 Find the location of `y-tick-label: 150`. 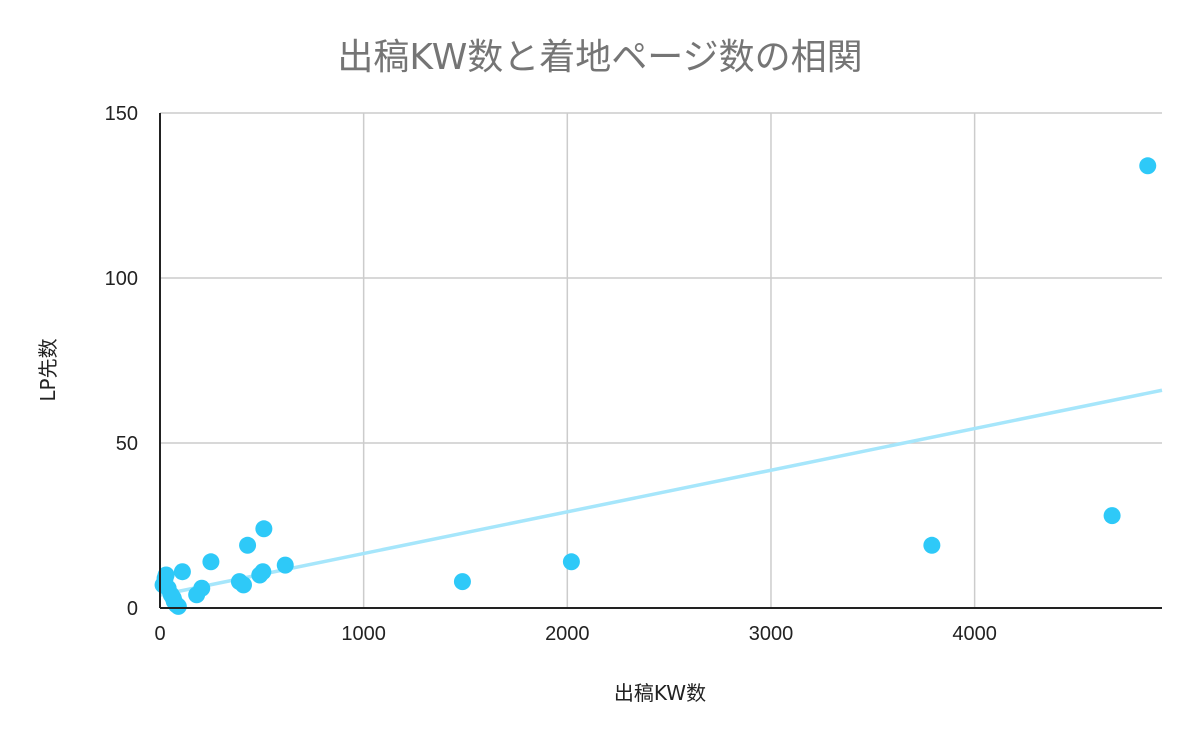

y-tick-label: 150 is located at coordinates (121, 114).